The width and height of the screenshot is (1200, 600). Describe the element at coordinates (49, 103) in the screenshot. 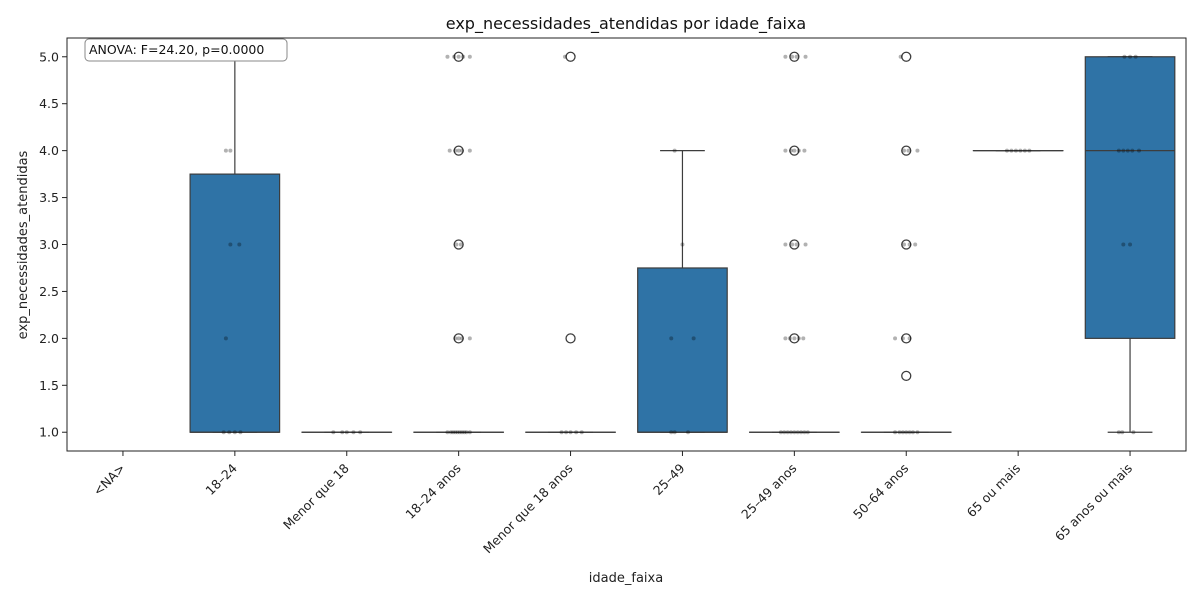

I see `y-tick-label: 4.5` at that location.